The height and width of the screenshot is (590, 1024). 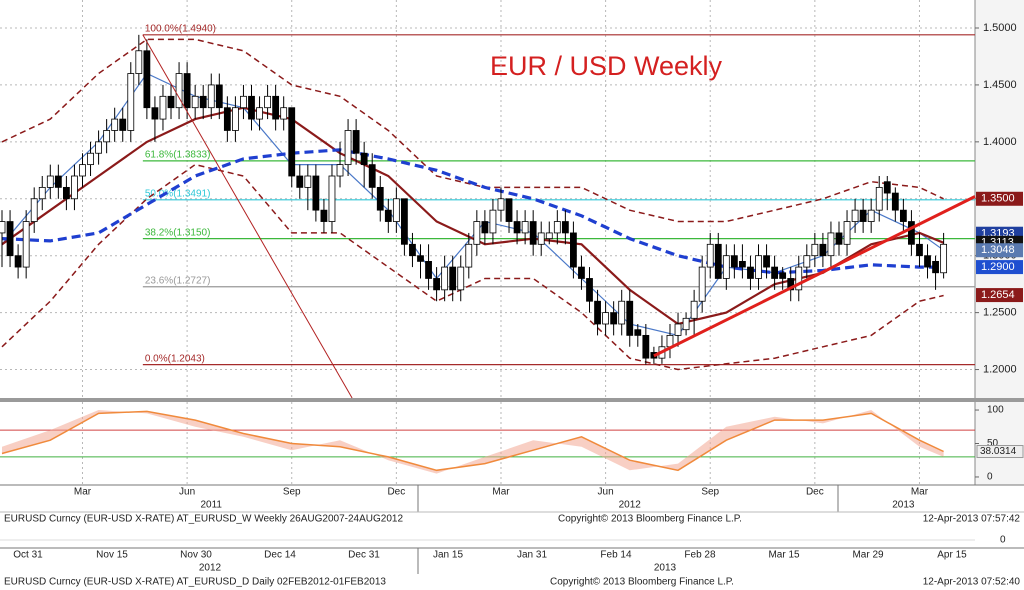 I want to click on strip-date-label: Nov 30, so click(x=196, y=555).